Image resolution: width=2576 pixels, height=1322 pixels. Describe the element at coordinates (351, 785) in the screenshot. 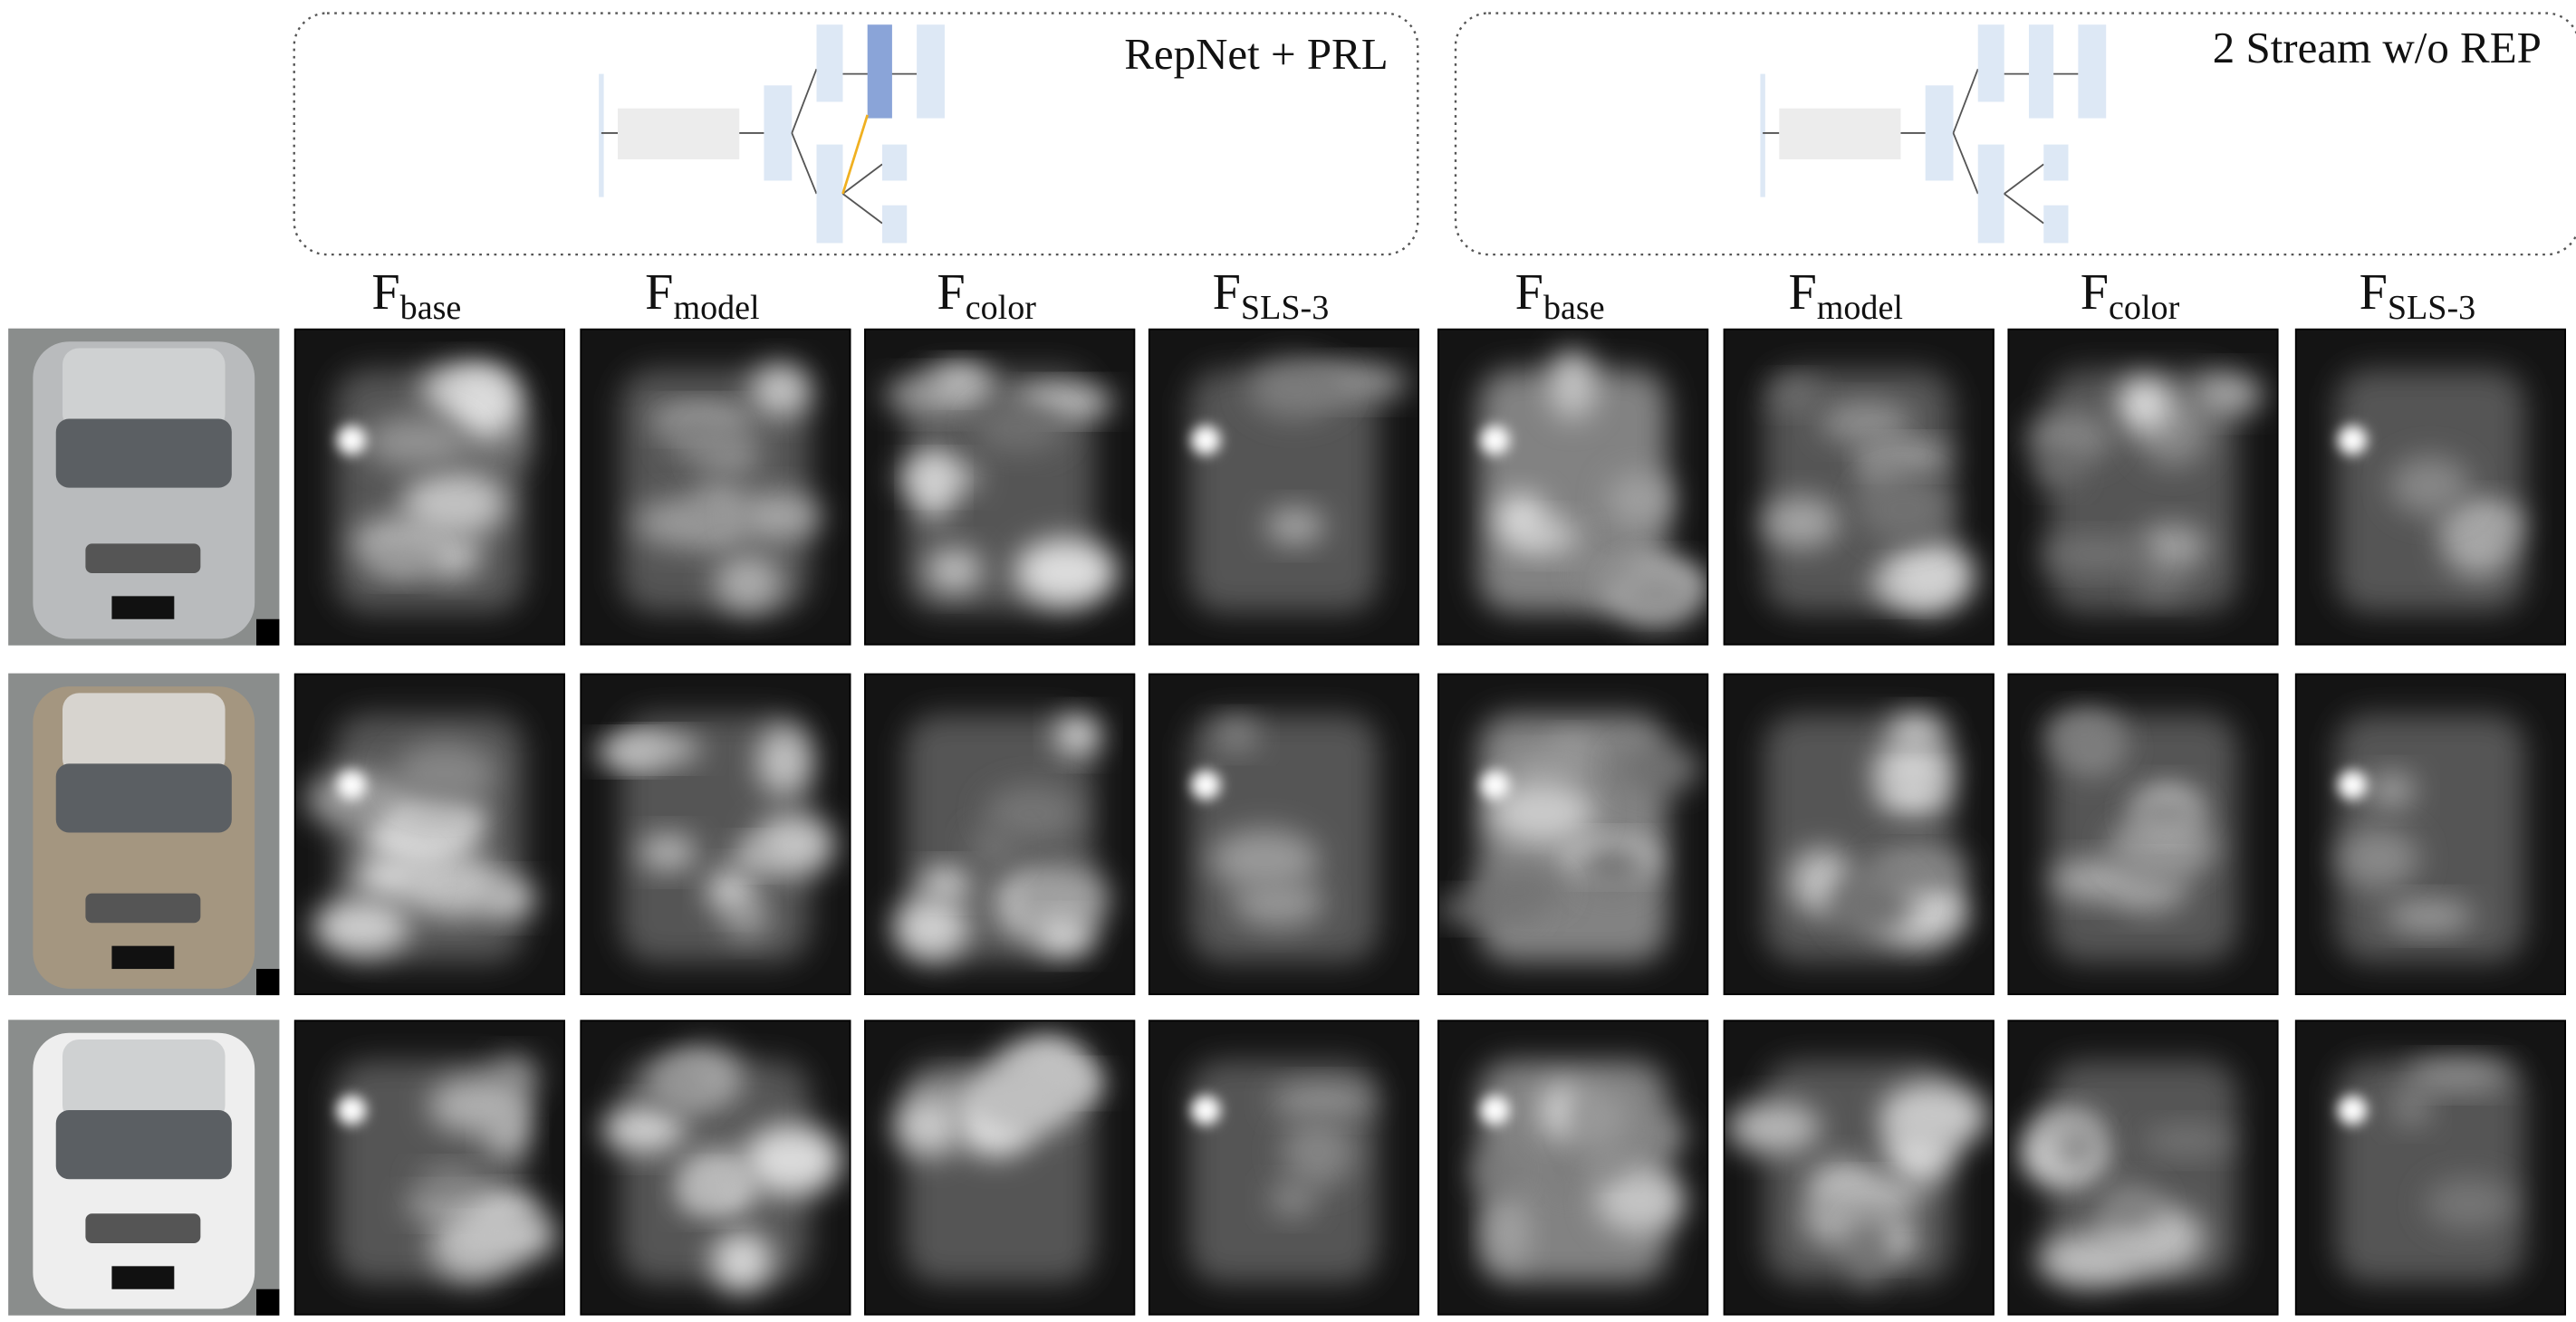

I see `hot-spot` at that location.